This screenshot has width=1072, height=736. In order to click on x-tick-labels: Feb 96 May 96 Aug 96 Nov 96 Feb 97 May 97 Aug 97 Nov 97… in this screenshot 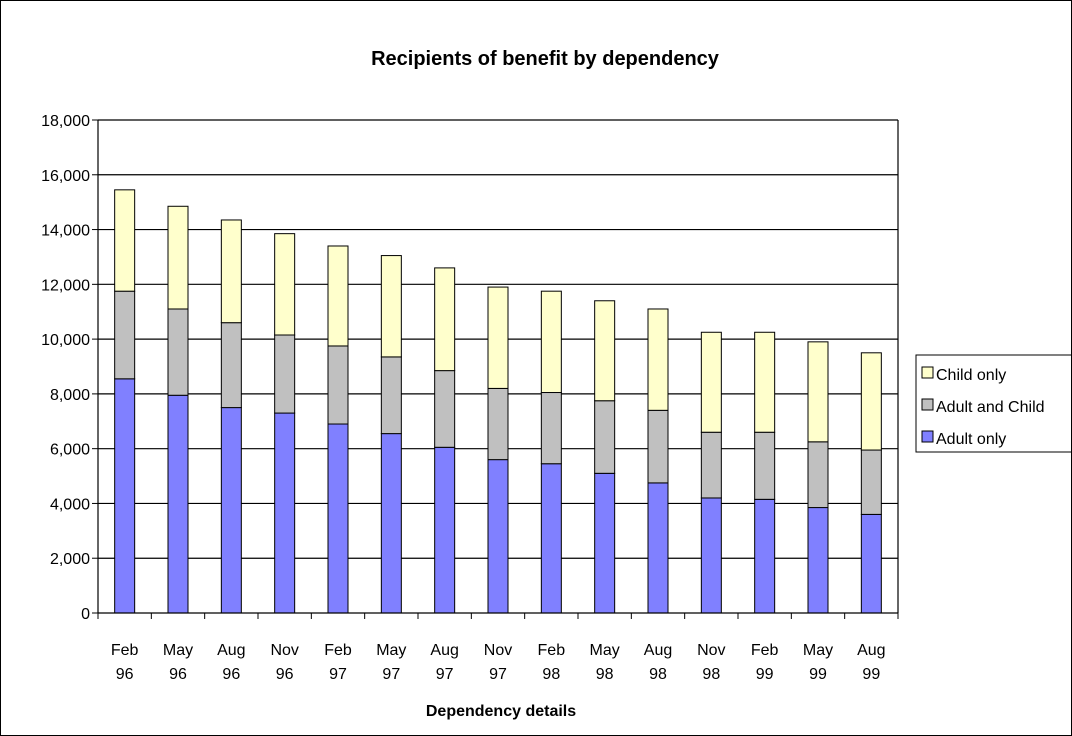, I will do `click(498, 662)`.